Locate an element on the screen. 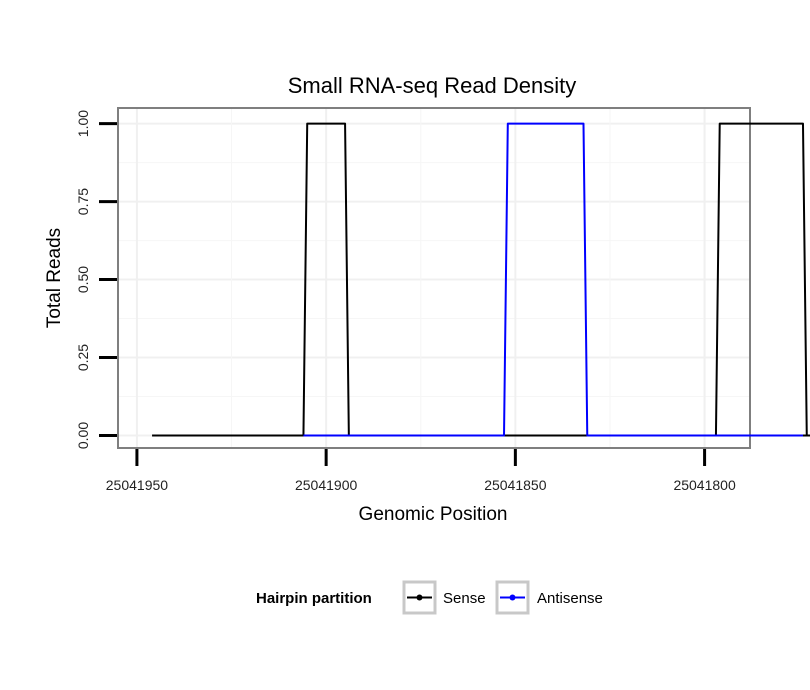 The image size is (810, 690). y-tick-label-4: 1.00 is located at coordinates (83, 123).